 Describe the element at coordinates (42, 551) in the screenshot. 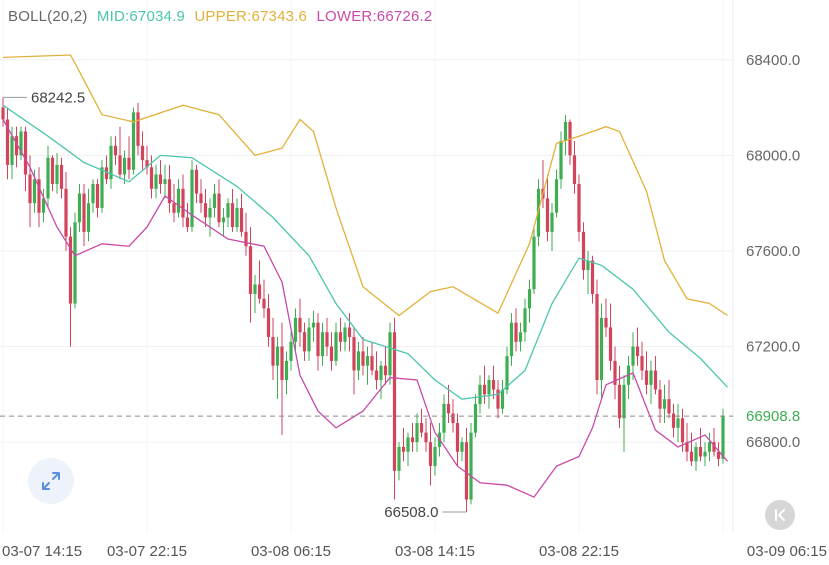

I see `time-tick-label: 03-07 14:15` at that location.